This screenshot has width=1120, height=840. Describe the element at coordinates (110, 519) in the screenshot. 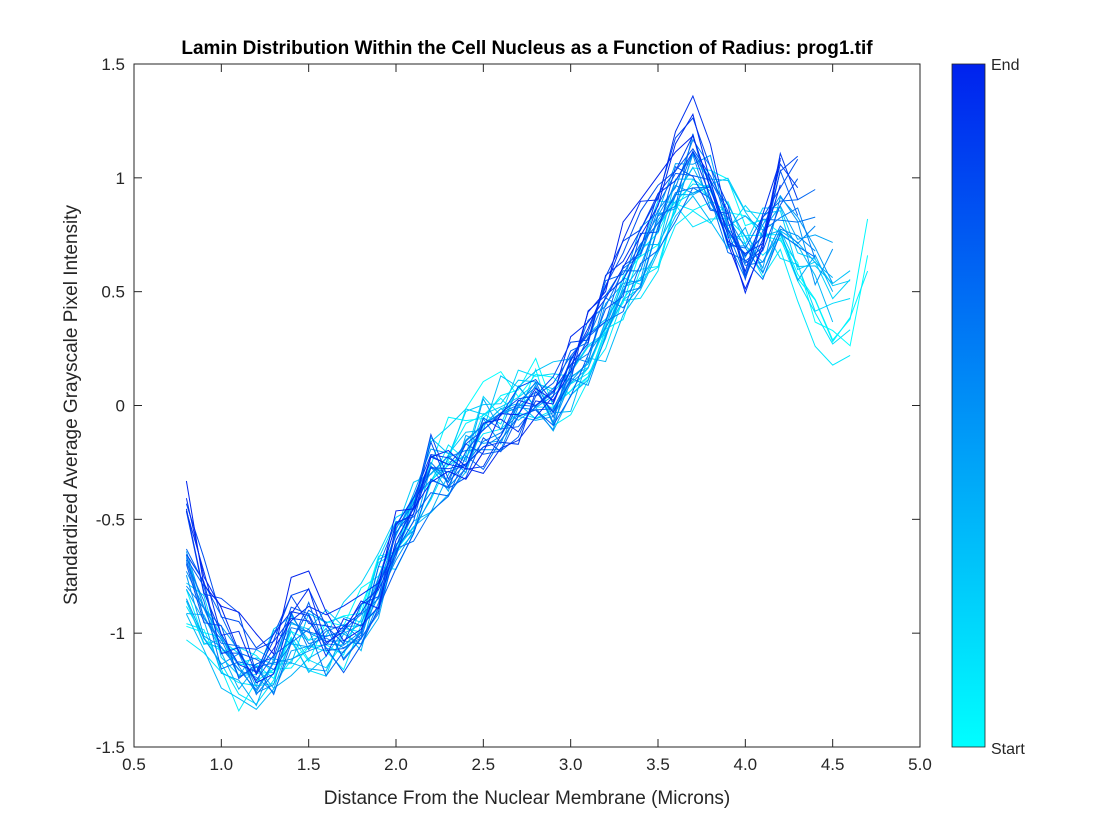

I see `y-tick-label: -0.5` at that location.